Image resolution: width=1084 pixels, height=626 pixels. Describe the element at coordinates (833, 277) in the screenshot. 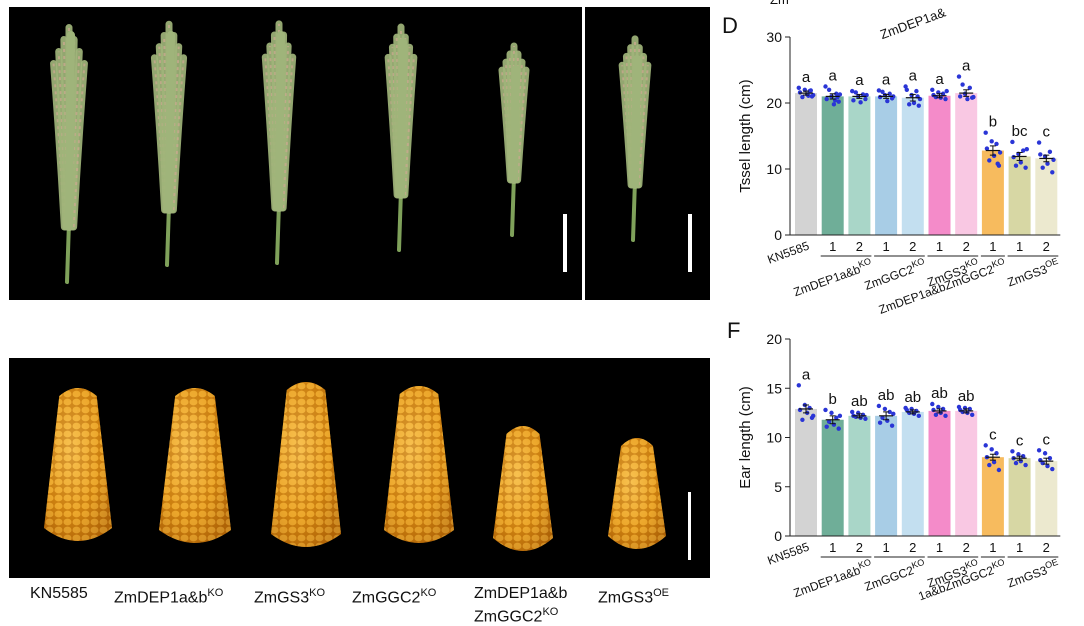

I see `group-label: ZmDEP1a&bKO` at that location.